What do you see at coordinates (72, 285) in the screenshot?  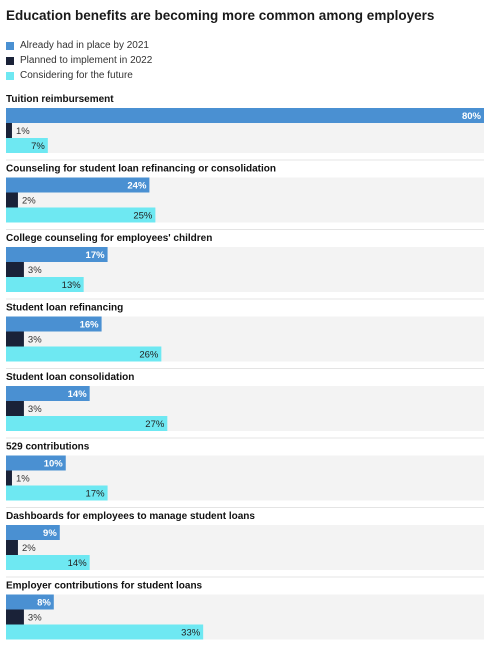 I see `data-label: 13%` at bounding box center [72, 285].